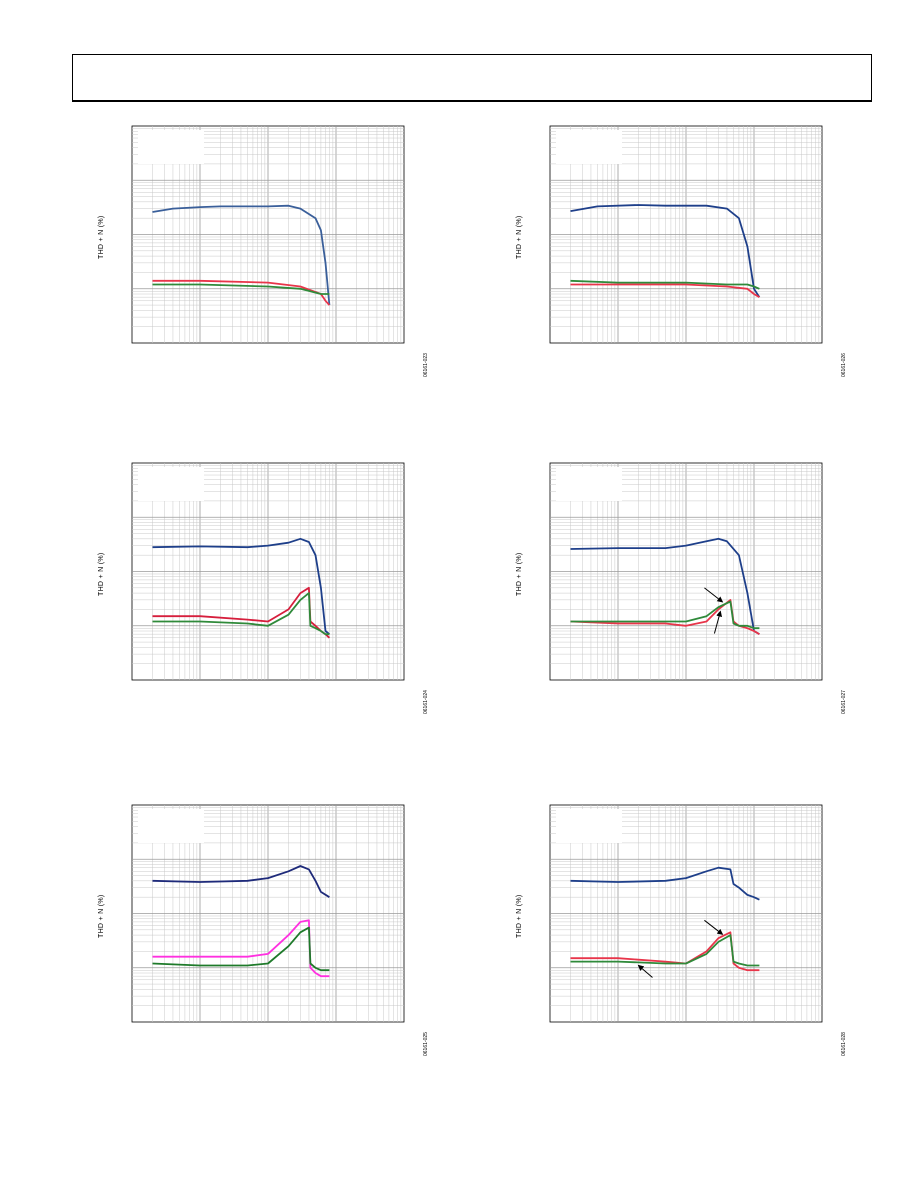 The image size is (918, 1188). I want to click on grid, so click(686, 234).